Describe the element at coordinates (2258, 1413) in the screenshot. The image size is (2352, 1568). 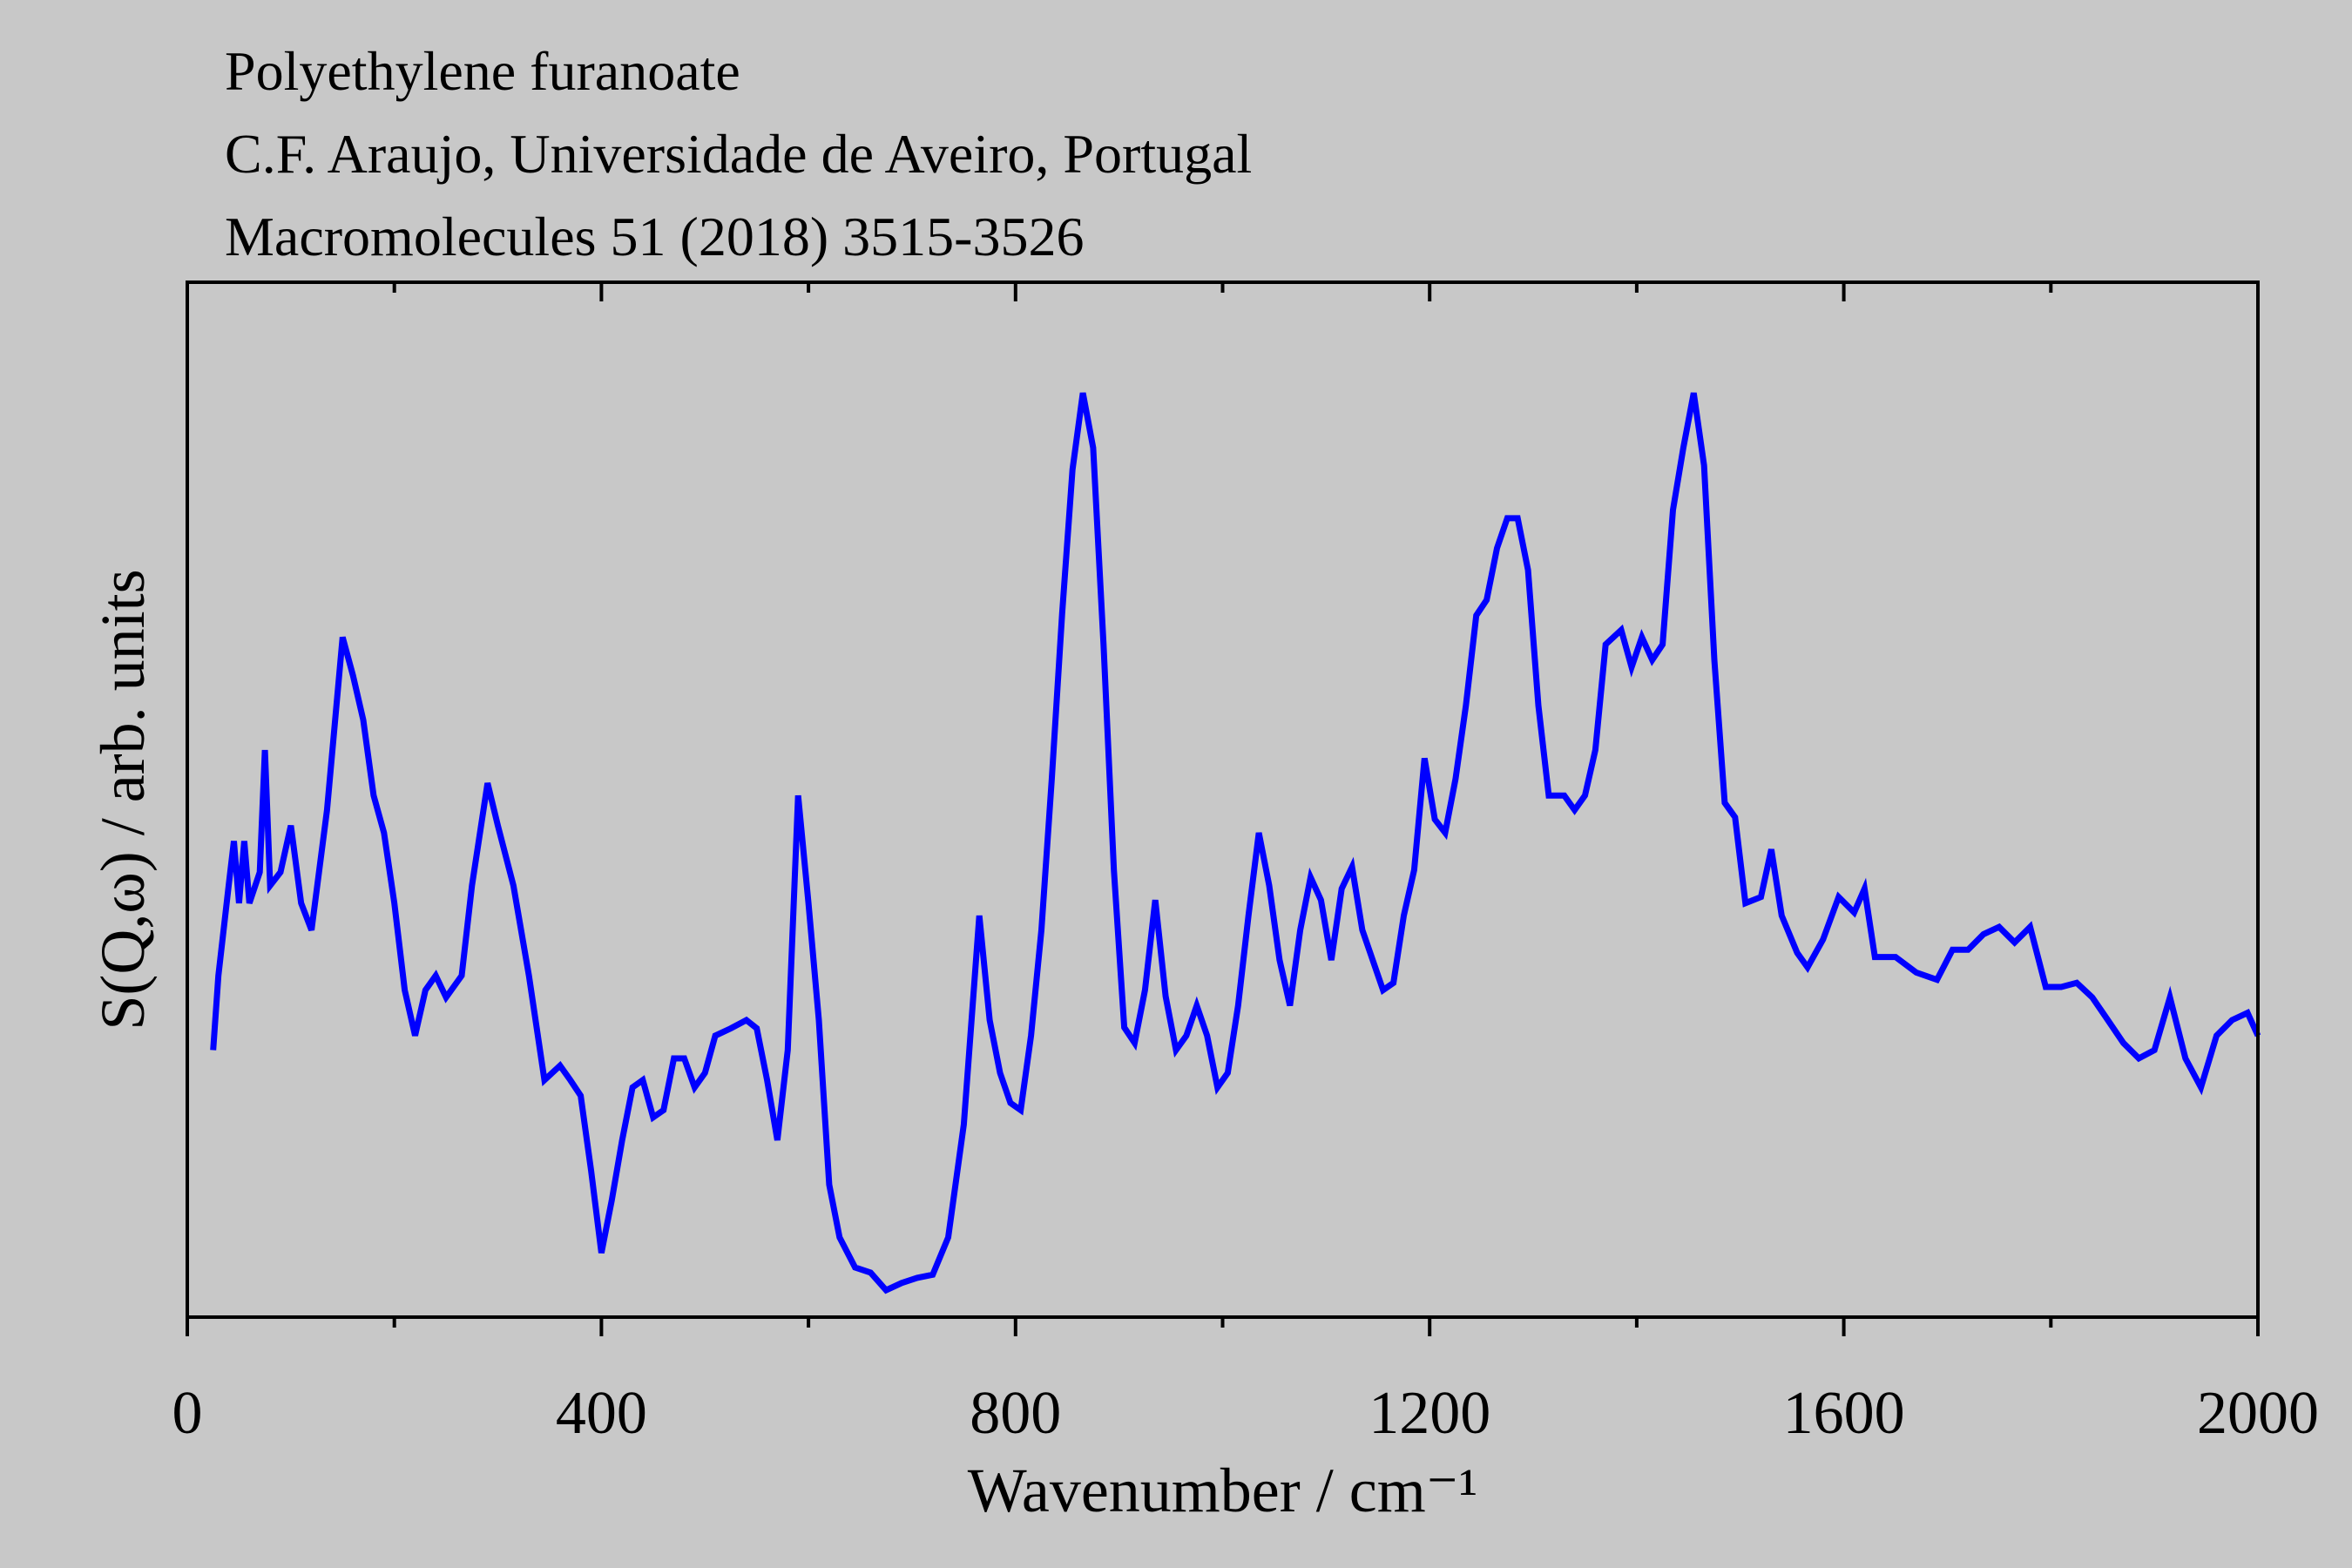
I see `x-tick-label: 2000` at that location.